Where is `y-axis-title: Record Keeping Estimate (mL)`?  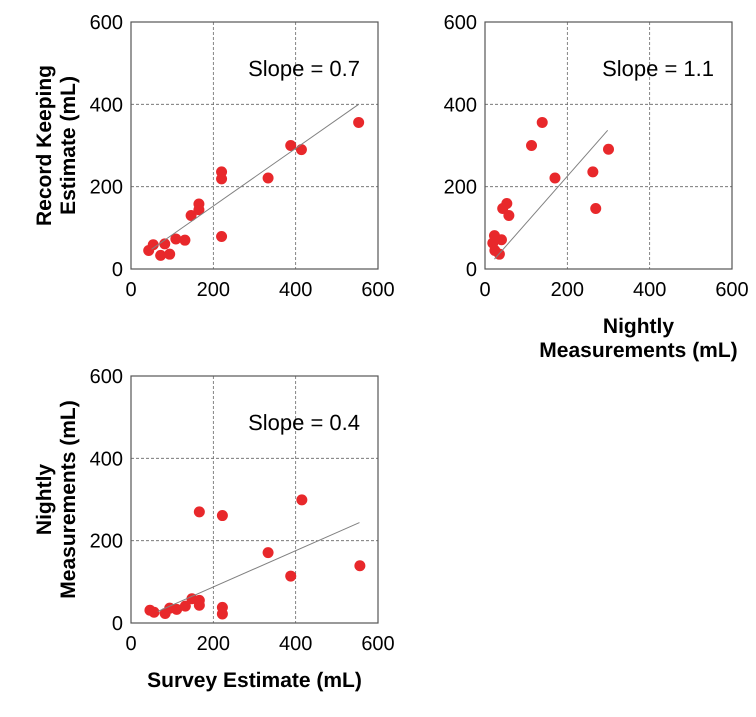 y-axis-title: Record Keeping Estimate (mL) is located at coordinates (56, 145).